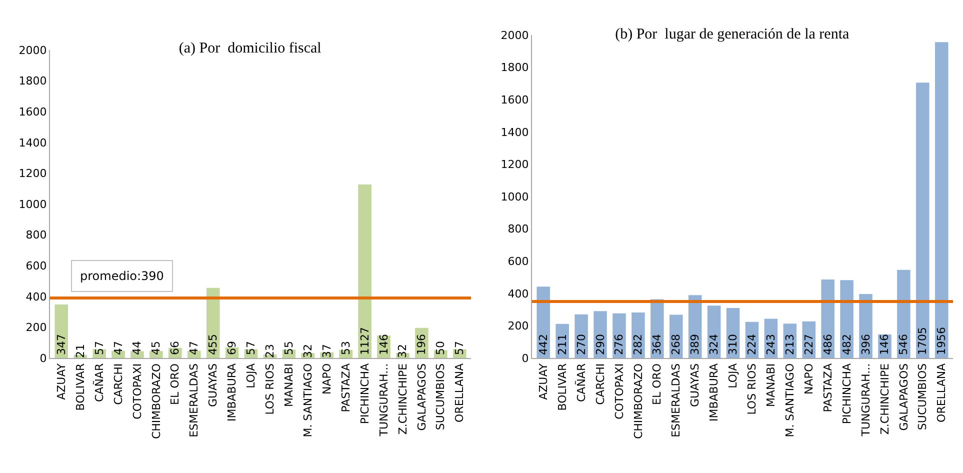 The image size is (963, 473). What do you see at coordinates (865, 344) in the screenshot?
I see `data-label: 396` at bounding box center [865, 344].